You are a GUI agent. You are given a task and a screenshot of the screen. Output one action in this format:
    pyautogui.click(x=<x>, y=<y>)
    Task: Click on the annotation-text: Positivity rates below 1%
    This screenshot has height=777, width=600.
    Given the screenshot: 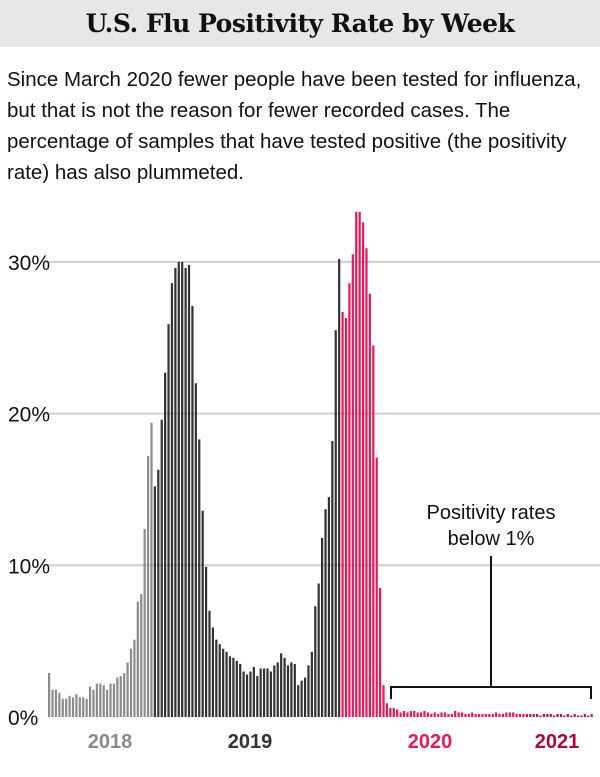 What is the action you would take?
    pyautogui.click(x=491, y=526)
    